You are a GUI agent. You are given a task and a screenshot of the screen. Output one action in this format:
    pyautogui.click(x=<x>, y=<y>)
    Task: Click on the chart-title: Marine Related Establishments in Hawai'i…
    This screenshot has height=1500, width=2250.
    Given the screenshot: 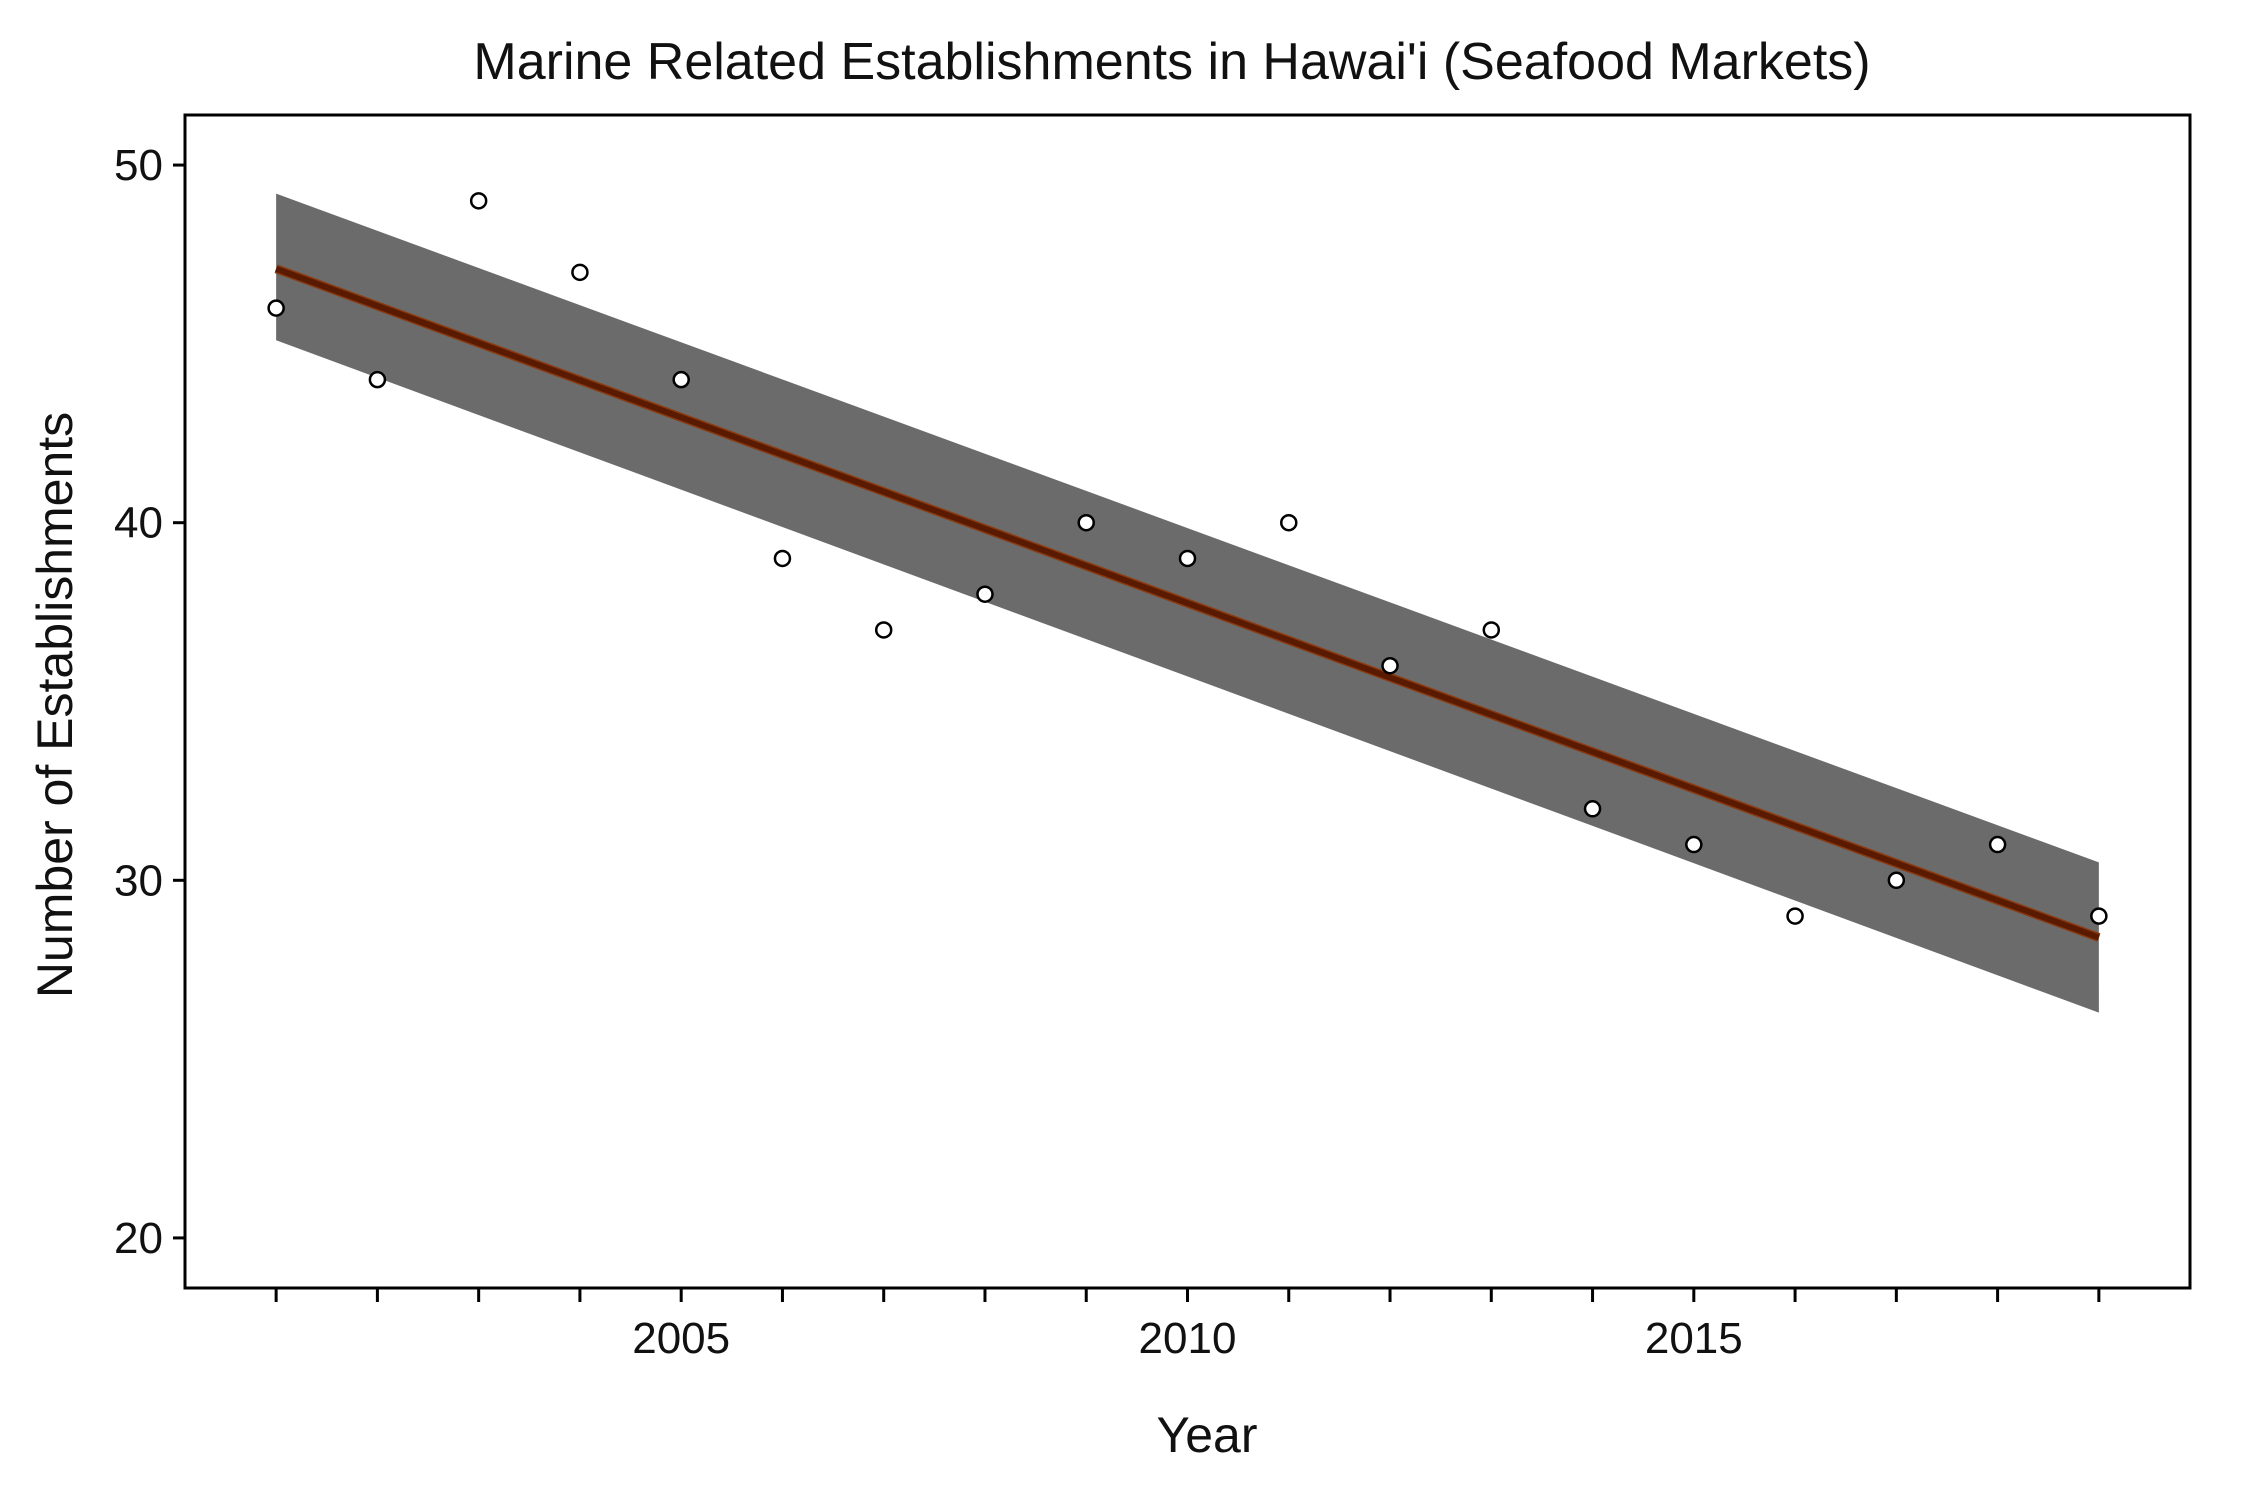 What is the action you would take?
    pyautogui.click(x=1171, y=62)
    